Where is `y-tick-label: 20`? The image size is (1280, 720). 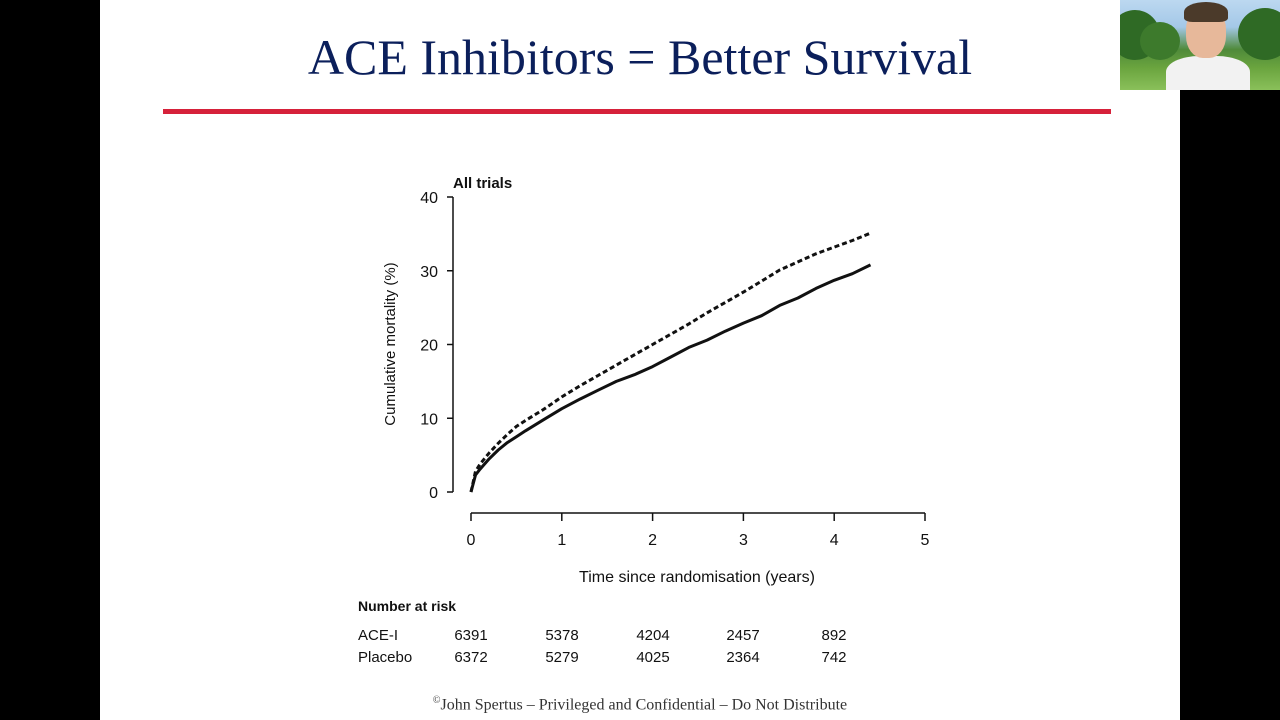 y-tick-label: 20 is located at coordinates (429, 346).